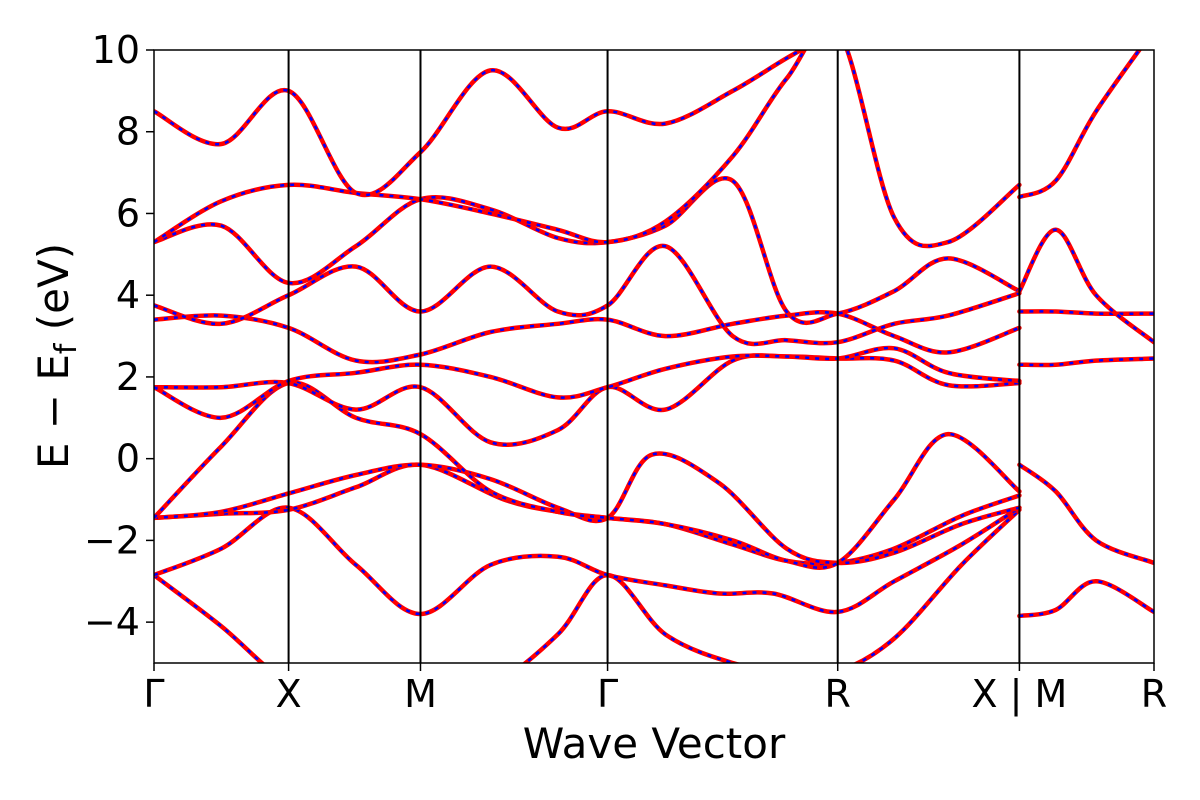  What do you see at coordinates (112, 540) in the screenshot?
I see `y-tick-label-1: −2` at bounding box center [112, 540].